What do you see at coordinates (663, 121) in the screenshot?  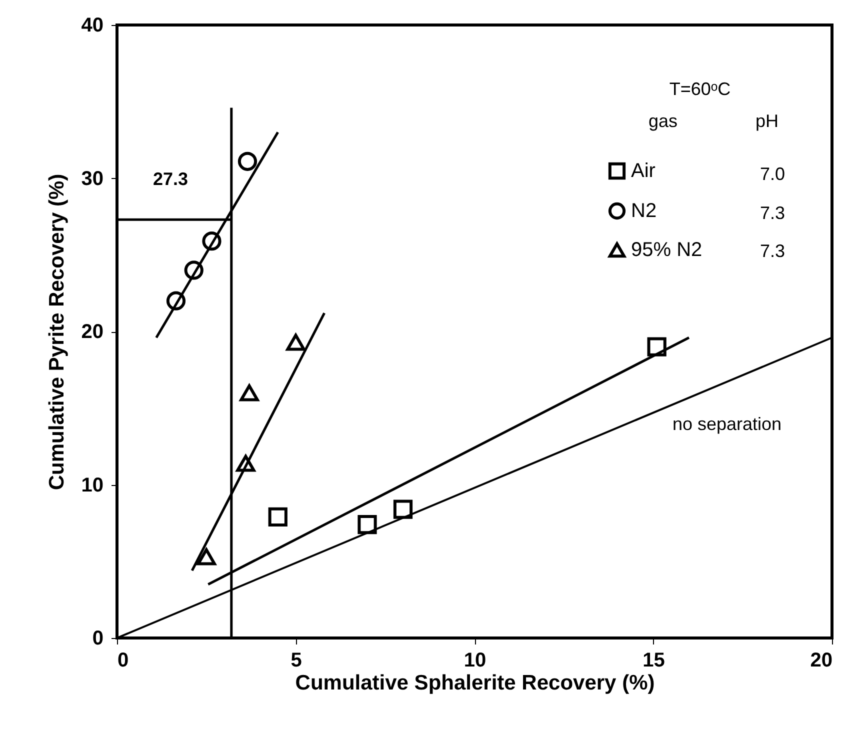 I see `annotation: gas` at bounding box center [663, 121].